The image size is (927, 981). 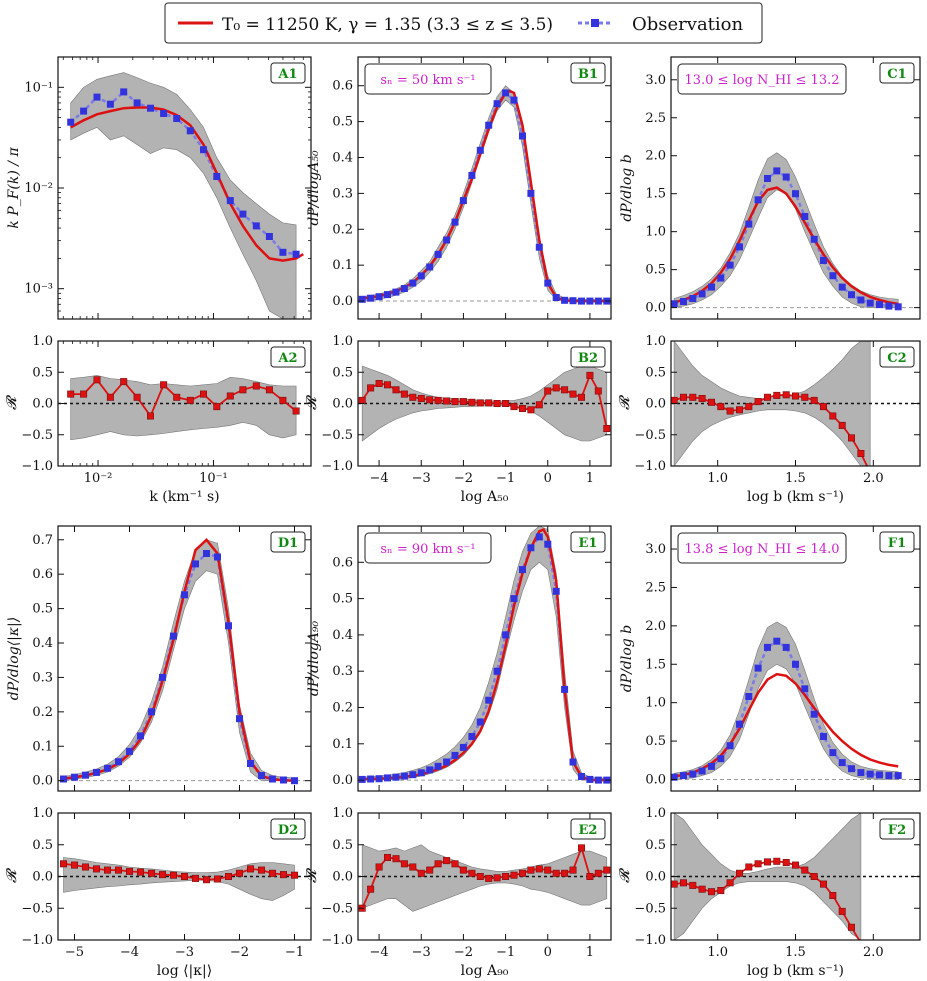 I want to click on x-tick-label: 2.0, so click(x=873, y=478).